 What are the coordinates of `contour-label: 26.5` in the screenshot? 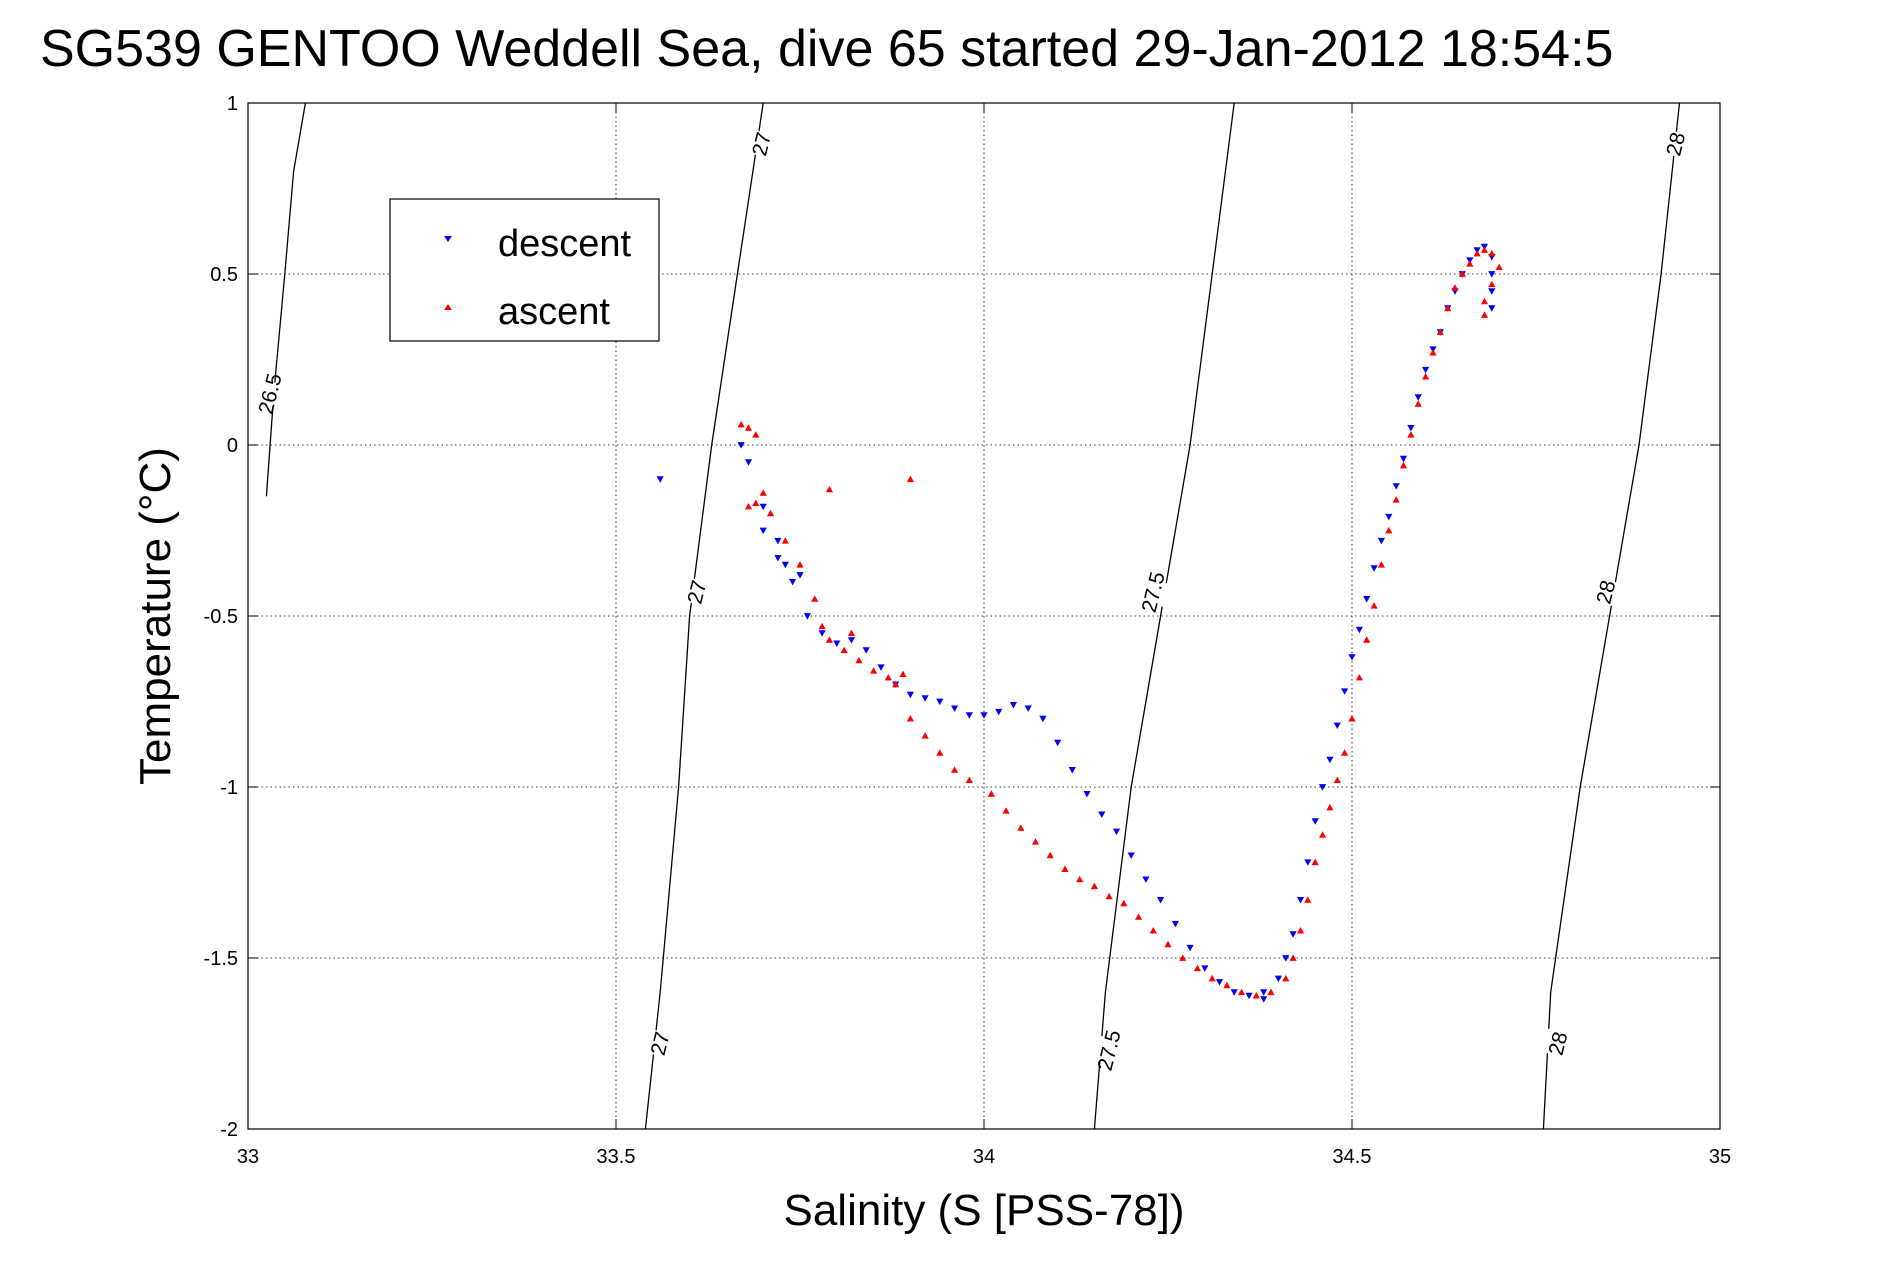 It's located at (270, 393).